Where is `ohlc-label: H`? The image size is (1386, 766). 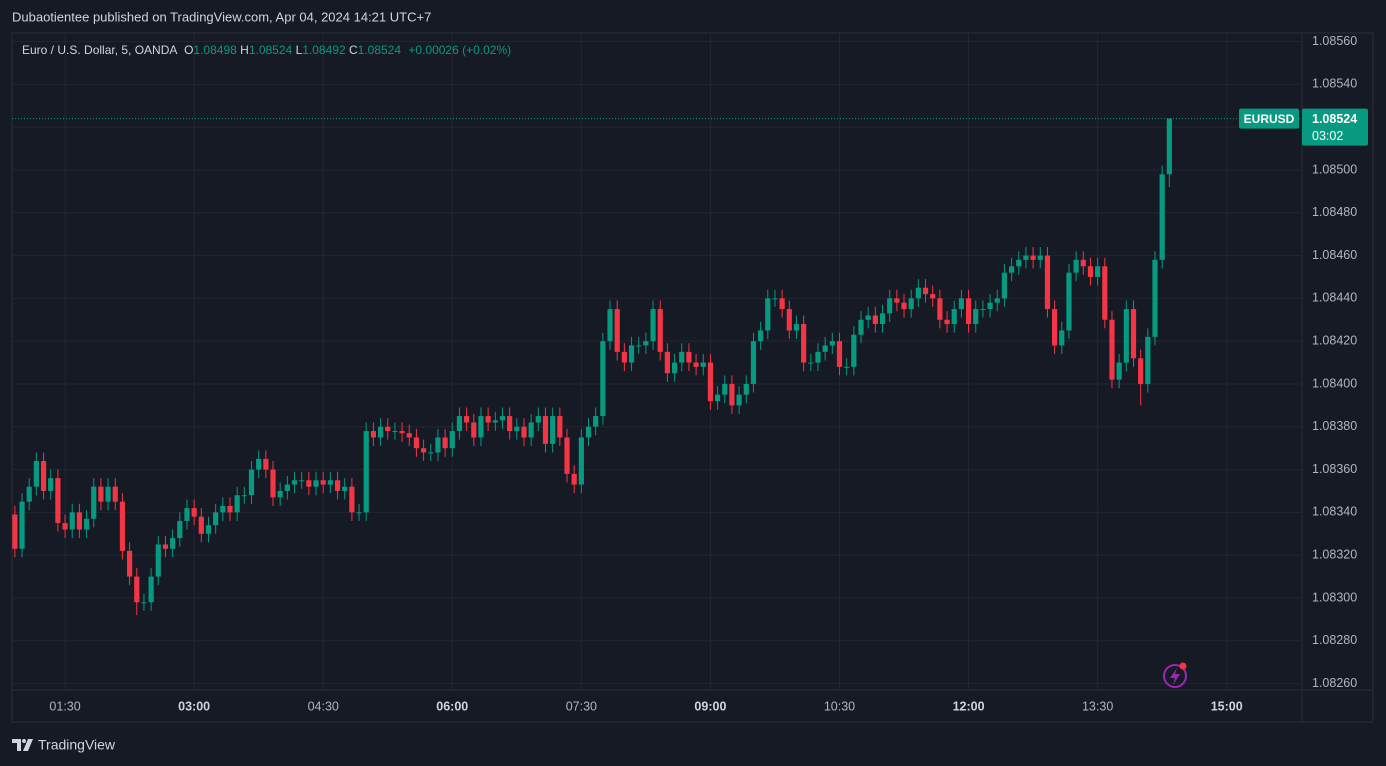
ohlc-label: H is located at coordinates (244, 50).